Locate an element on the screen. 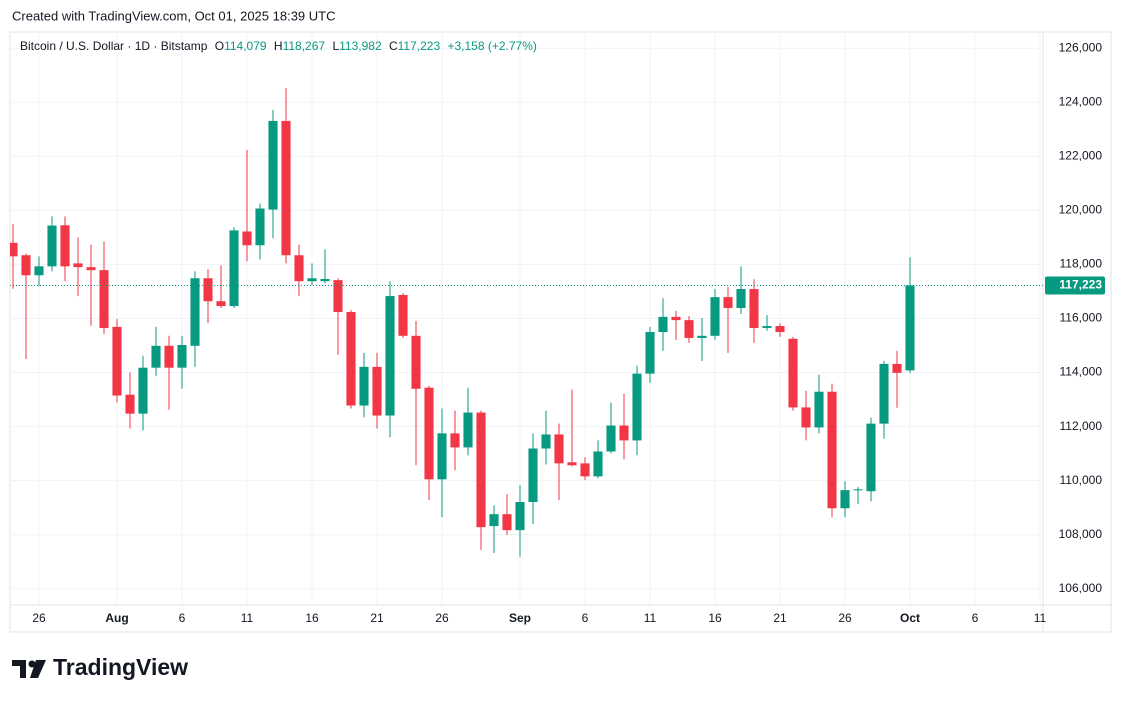 The image size is (1123, 703). close-value: 117,223 is located at coordinates (419, 46).